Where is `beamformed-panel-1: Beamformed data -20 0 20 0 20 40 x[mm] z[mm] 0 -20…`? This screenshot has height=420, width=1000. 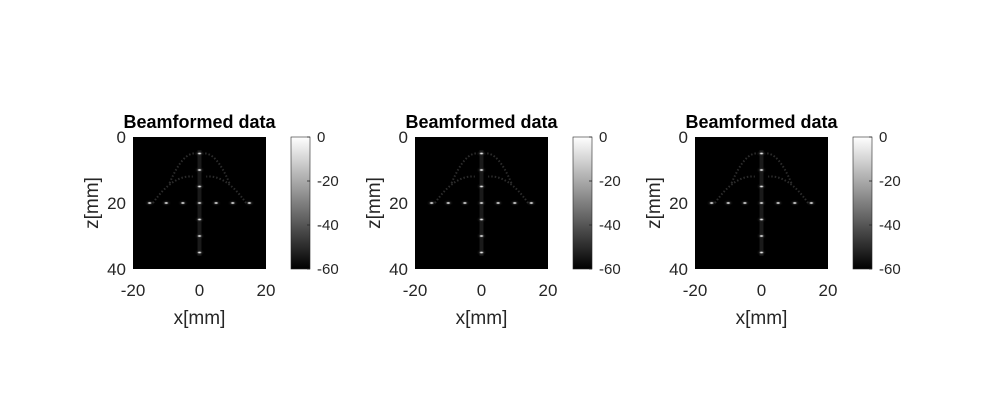 beamformed-panel-1: Beamformed data -20 0 20 0 20 40 x[mm] z[mm] 0 -20… is located at coordinates (210, 220).